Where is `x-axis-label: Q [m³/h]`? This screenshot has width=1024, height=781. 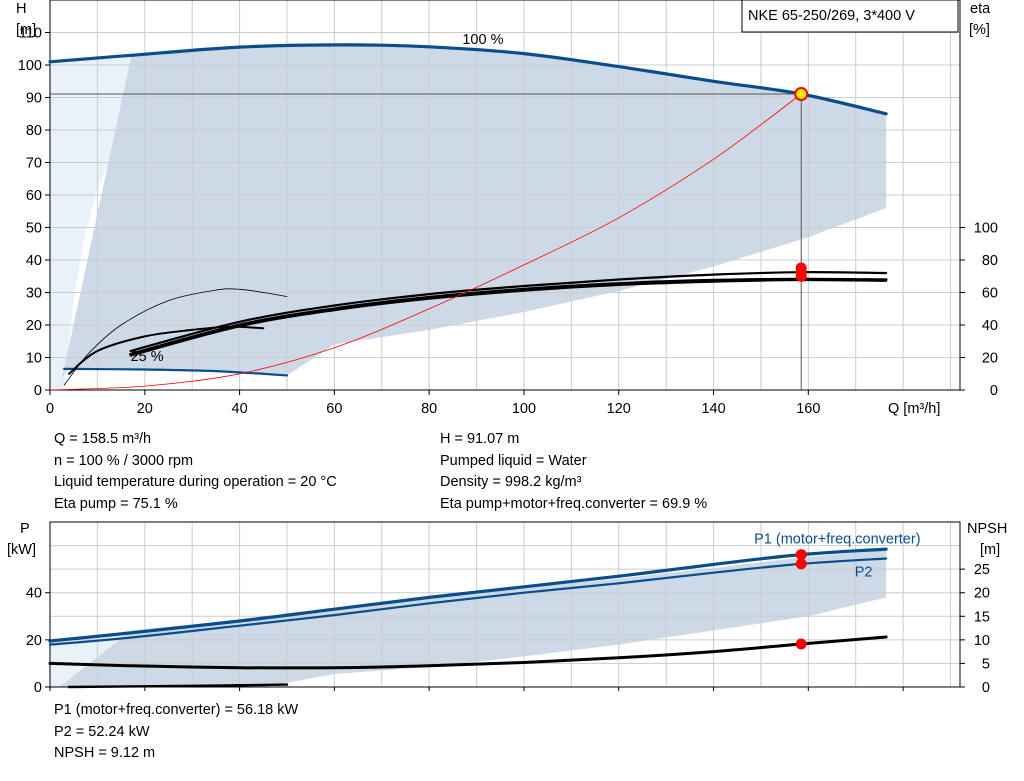 x-axis-label: Q [m³/h] is located at coordinates (914, 409).